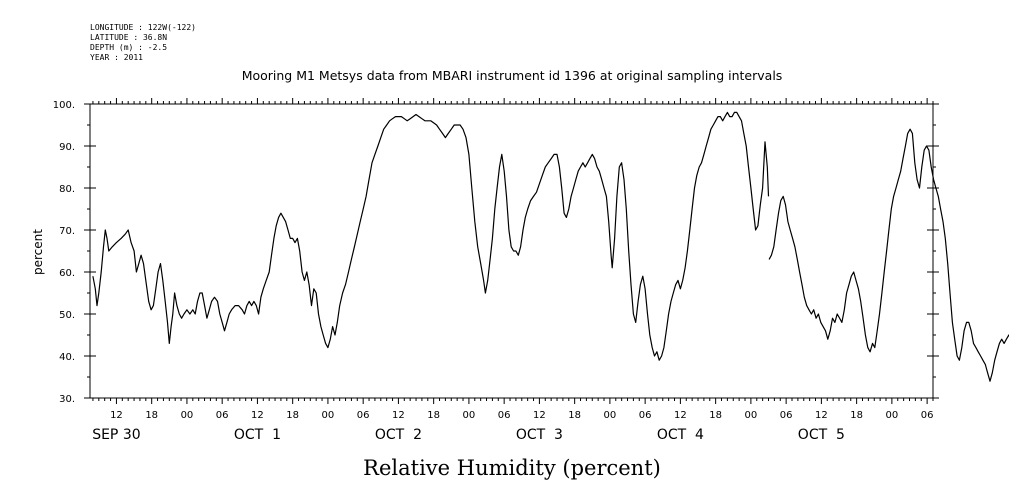 This screenshot has height=504, width=1009. Describe the element at coordinates (116, 435) in the screenshot. I see `x-day-label: SEP 30` at that location.